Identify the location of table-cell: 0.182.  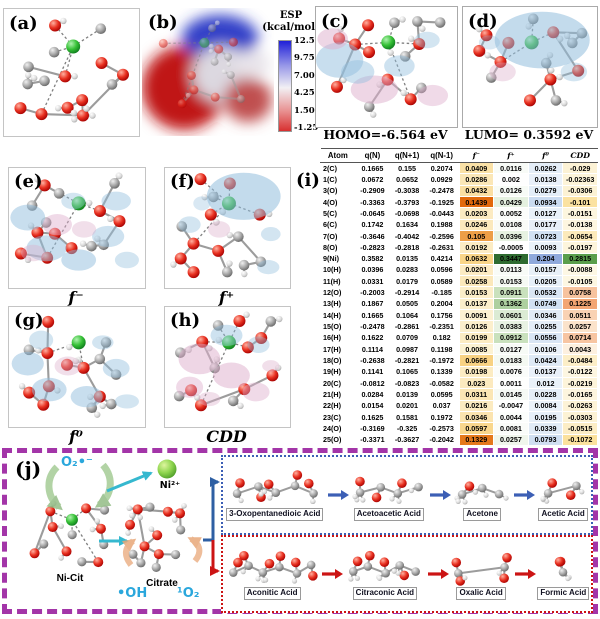
(441, 338).